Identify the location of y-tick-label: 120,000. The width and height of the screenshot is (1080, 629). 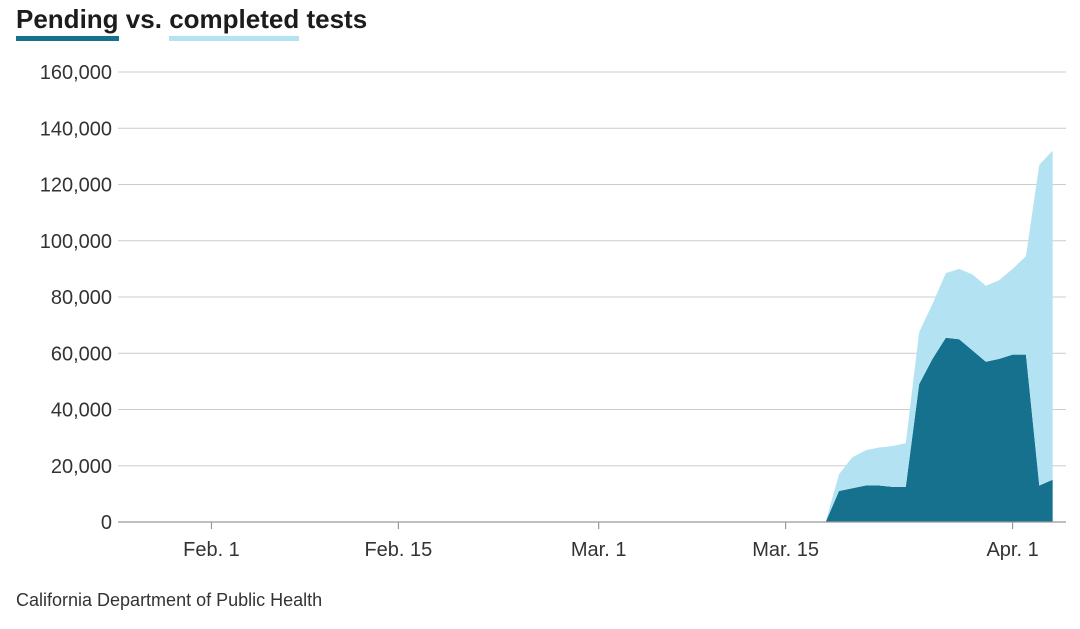
(76, 186).